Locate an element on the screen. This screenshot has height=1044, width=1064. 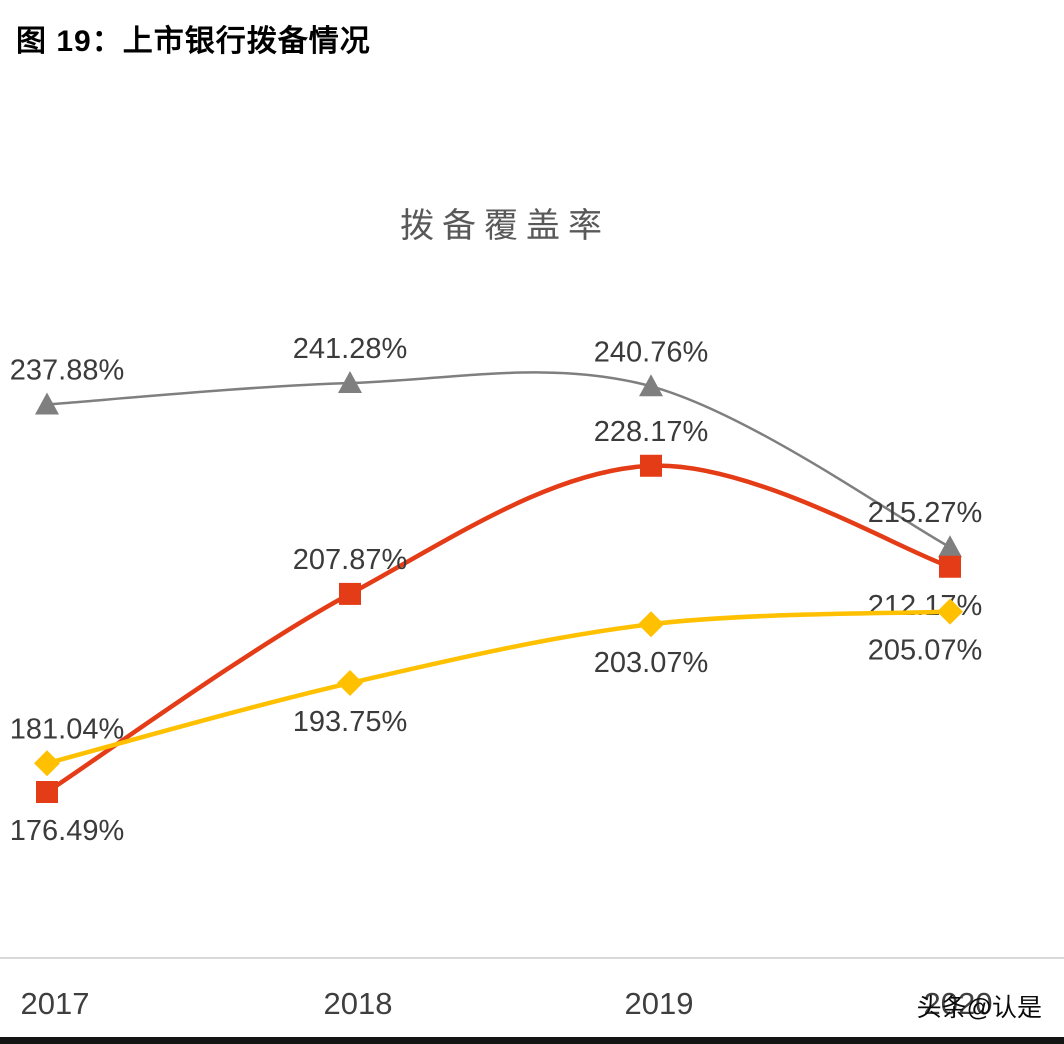
bottom-bar is located at coordinates (532, 1040).